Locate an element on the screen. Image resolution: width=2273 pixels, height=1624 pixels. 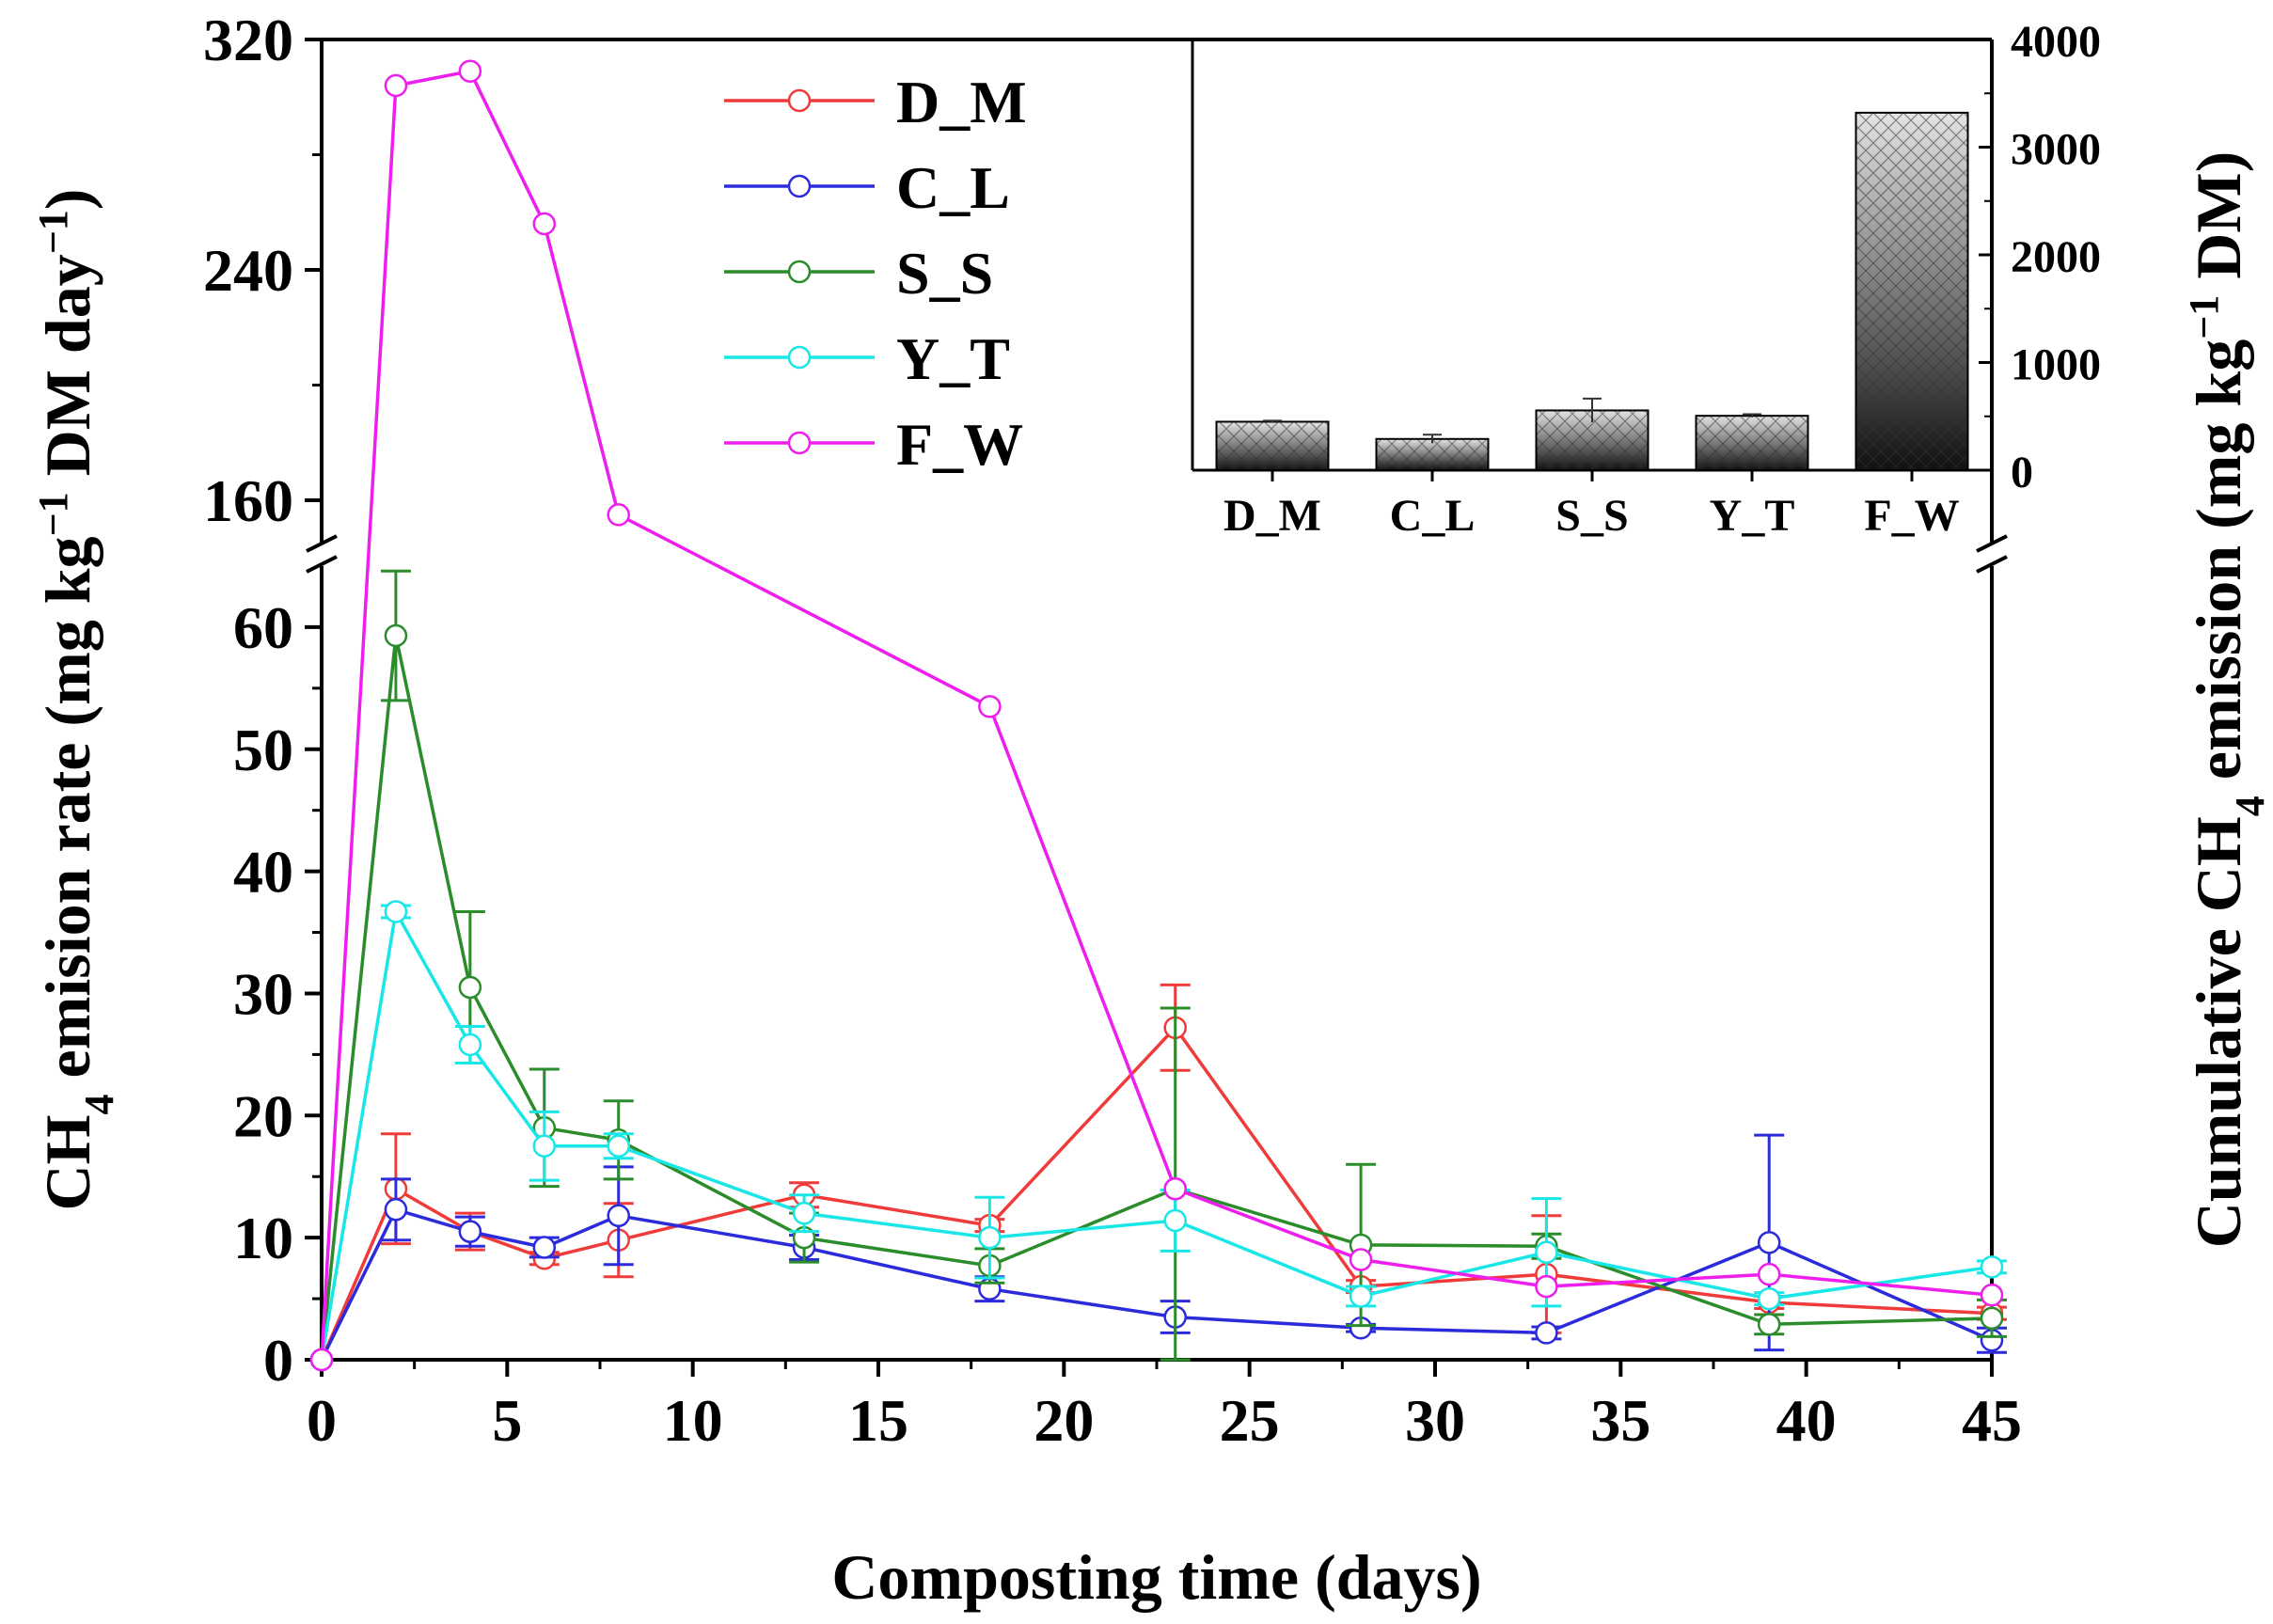
x-tick-label: 40 is located at coordinates (1806, 1420).